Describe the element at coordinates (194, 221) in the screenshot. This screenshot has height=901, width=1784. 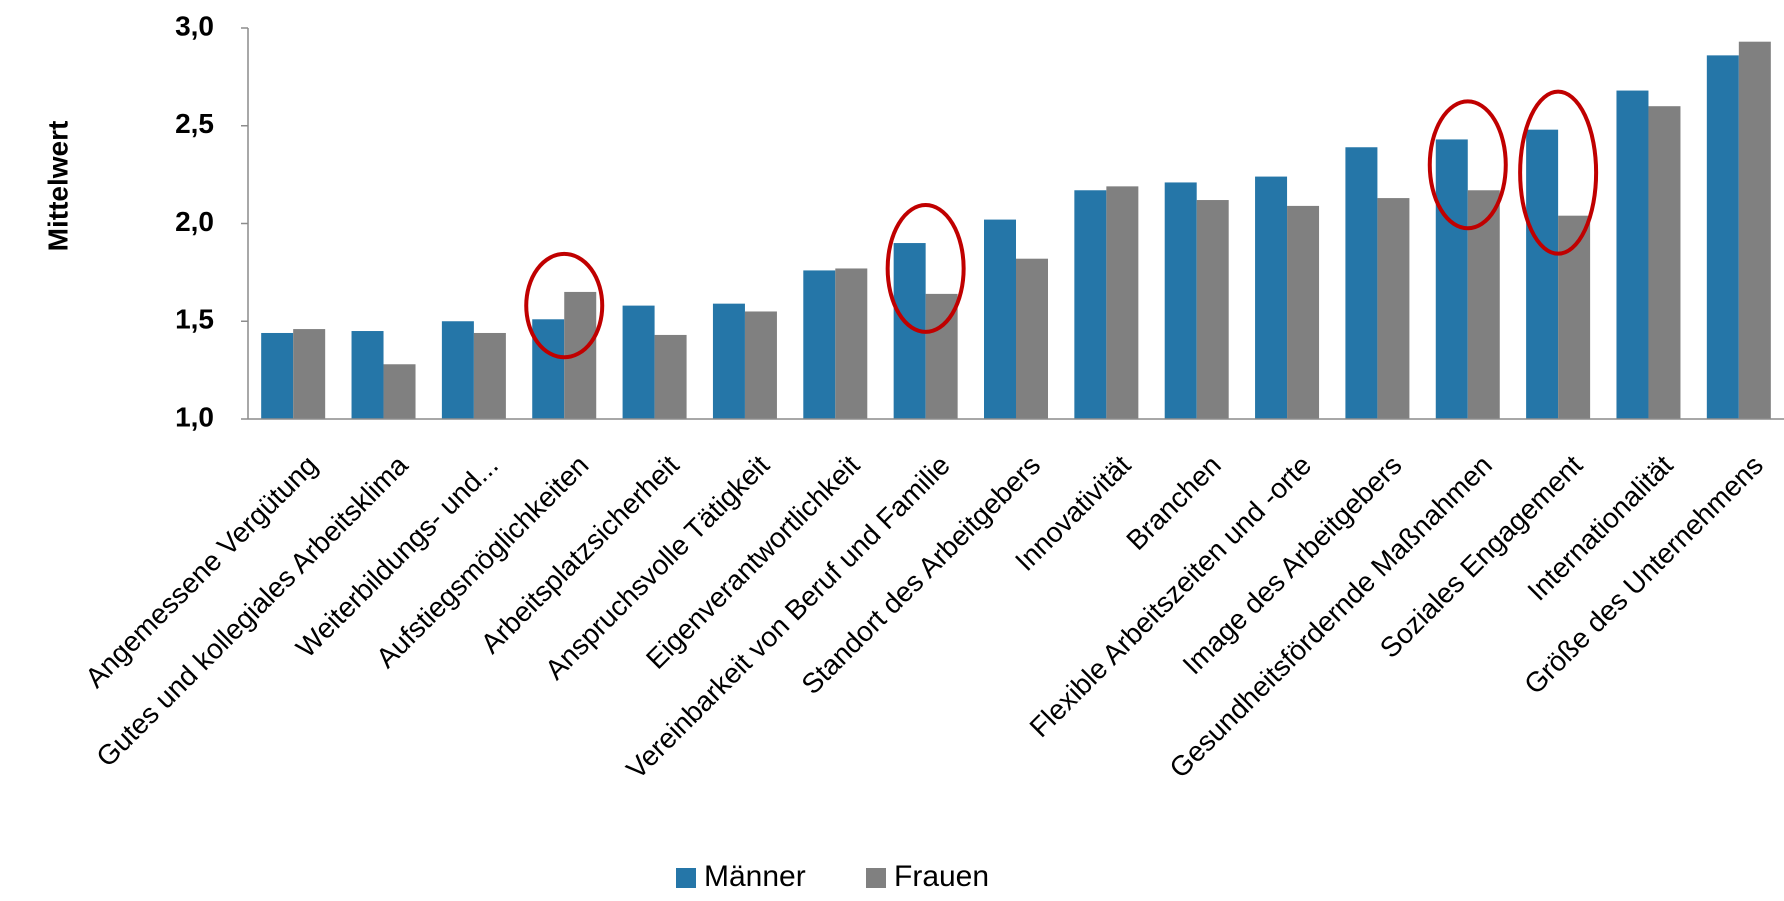
I see `y-tick-label: 2,0` at that location.